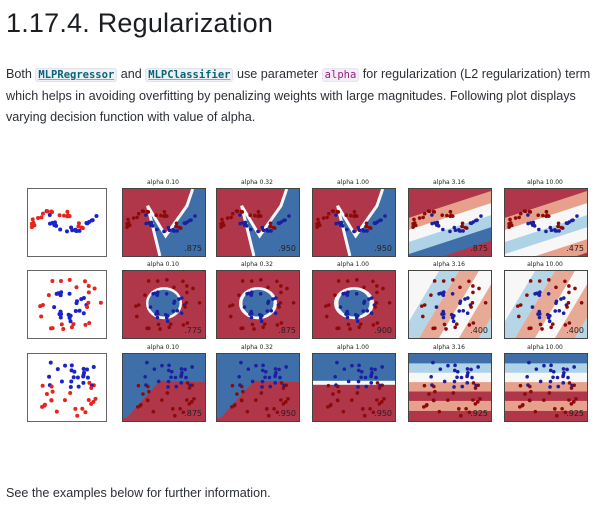 This screenshot has width=608, height=519. What do you see at coordinates (450, 304) in the screenshot?
I see `region-light` at bounding box center [450, 304].